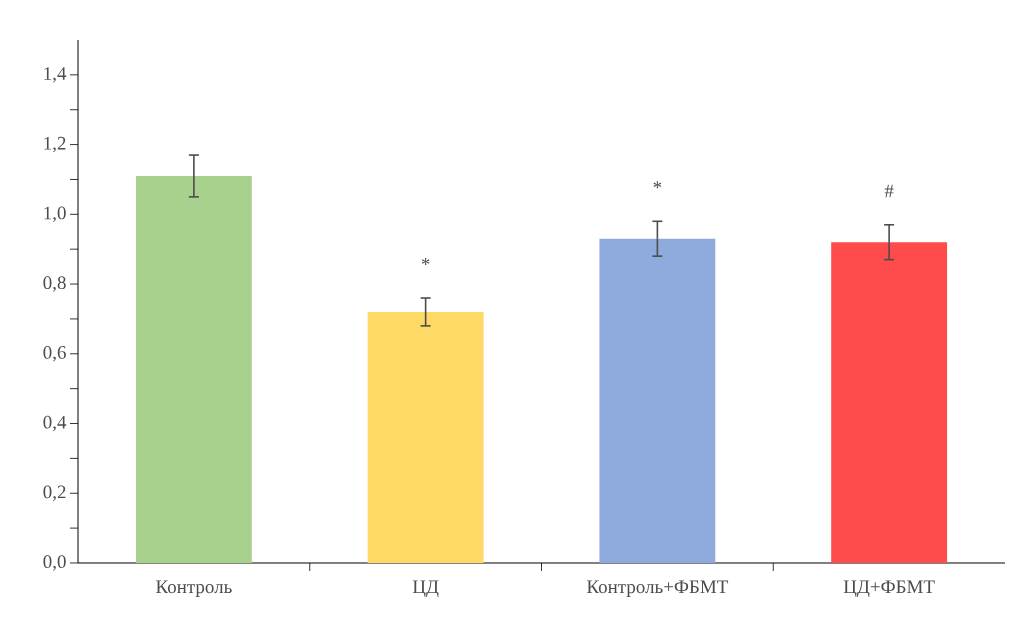  I want to click on x-tick-label: Контроль, so click(194, 589).